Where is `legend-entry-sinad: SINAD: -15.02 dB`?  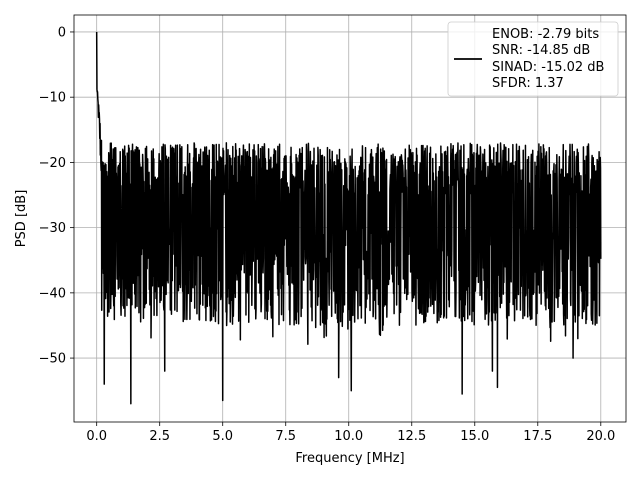 legend-entry-sinad: SINAD: -15.02 dB is located at coordinates (548, 67).